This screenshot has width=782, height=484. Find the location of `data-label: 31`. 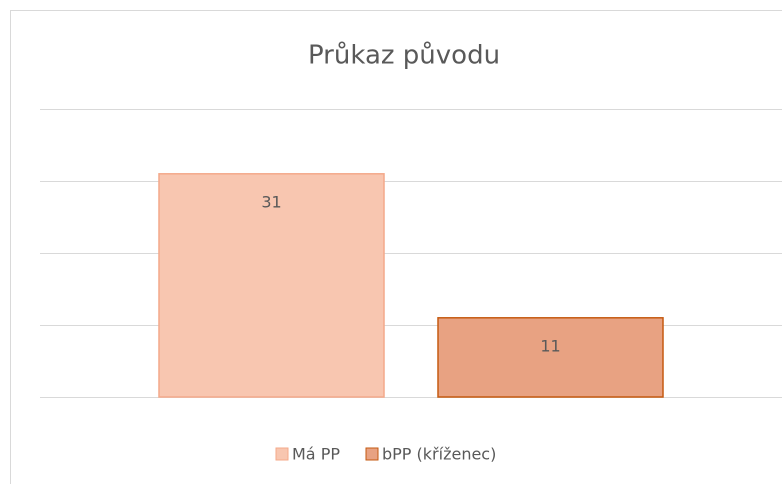

data-label: 31 is located at coordinates (271, 201).